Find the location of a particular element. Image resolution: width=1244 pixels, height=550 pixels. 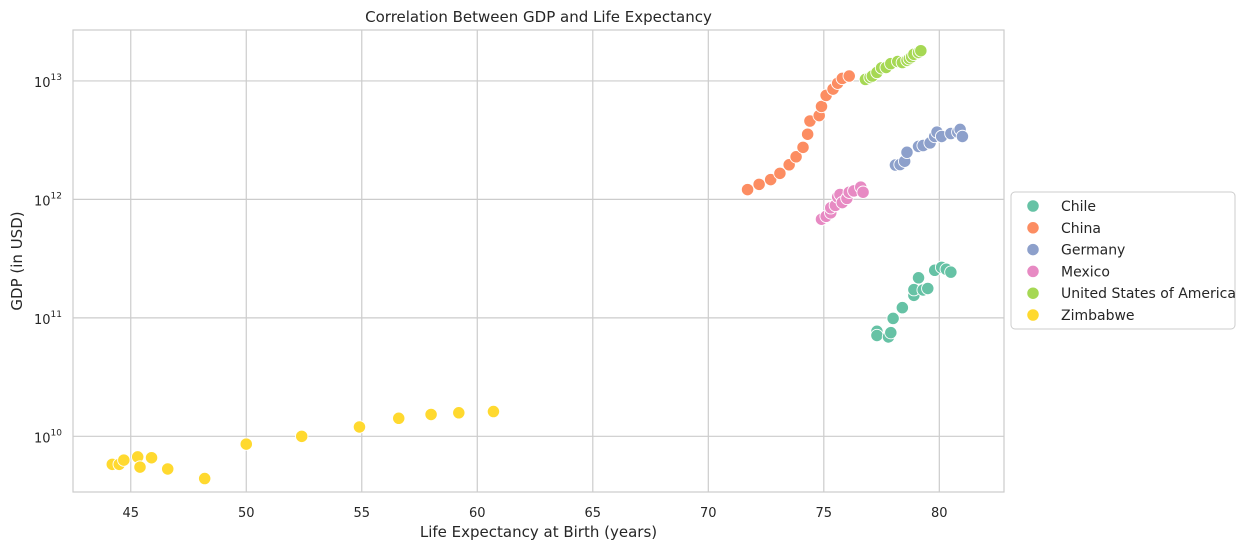

x-tick-label: 75 is located at coordinates (824, 513).